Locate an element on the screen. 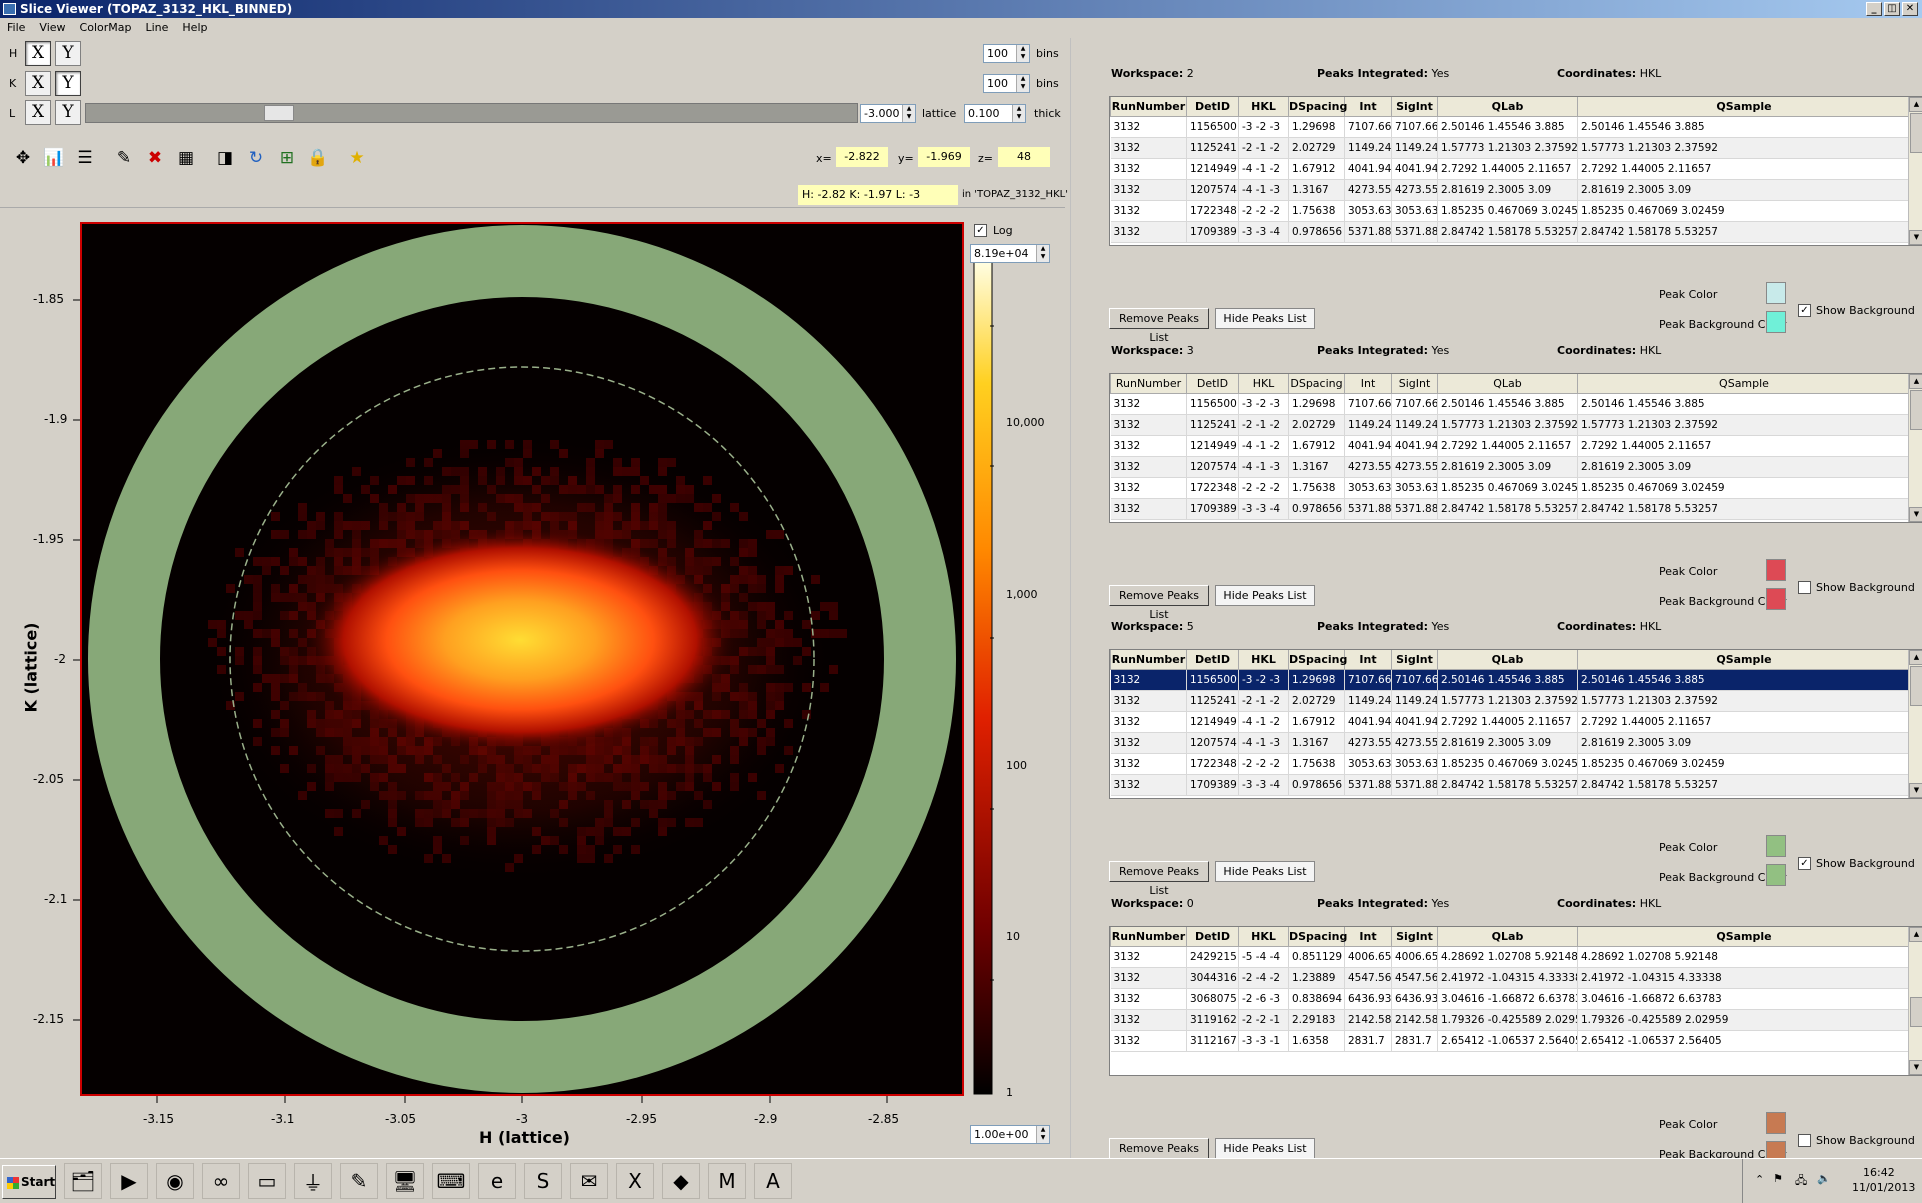  column-header: QSample is located at coordinates (1744, 384).